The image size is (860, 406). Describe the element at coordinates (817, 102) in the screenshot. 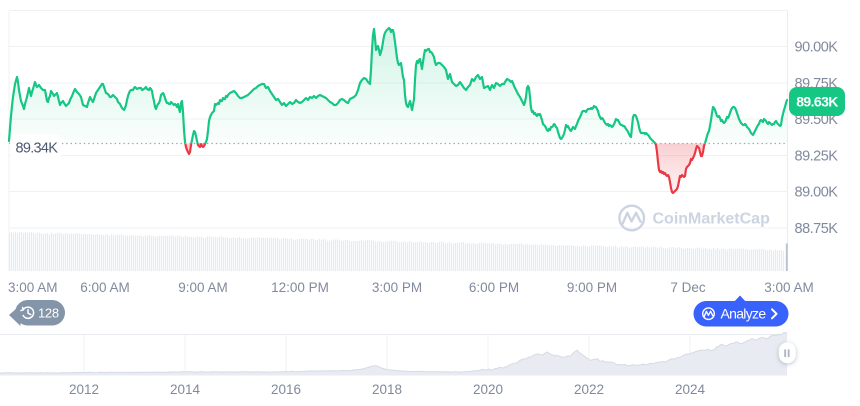

I see `svg-text: 89.63K` at that location.